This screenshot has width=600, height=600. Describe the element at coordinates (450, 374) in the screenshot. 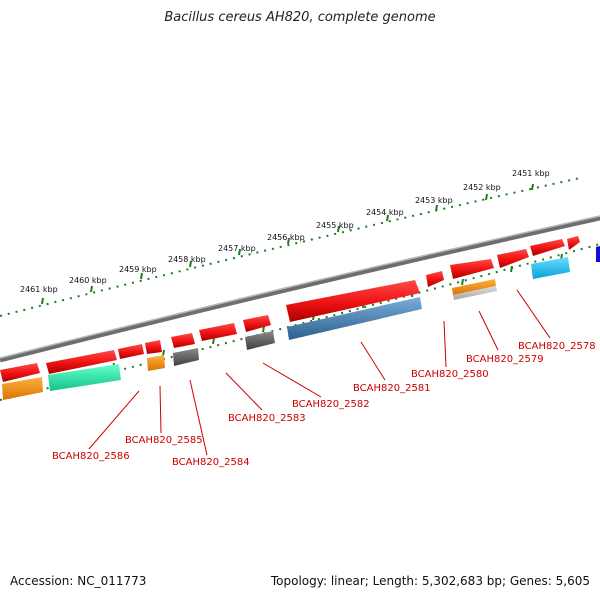

I see `gene-label-2580: BCAH820_2580` at that location.